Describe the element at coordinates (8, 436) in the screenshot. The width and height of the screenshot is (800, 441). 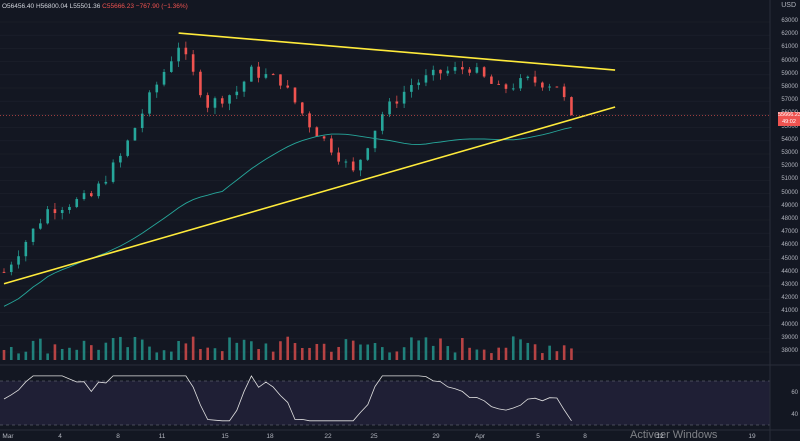
I see `date-tick-label: Mar` at that location.